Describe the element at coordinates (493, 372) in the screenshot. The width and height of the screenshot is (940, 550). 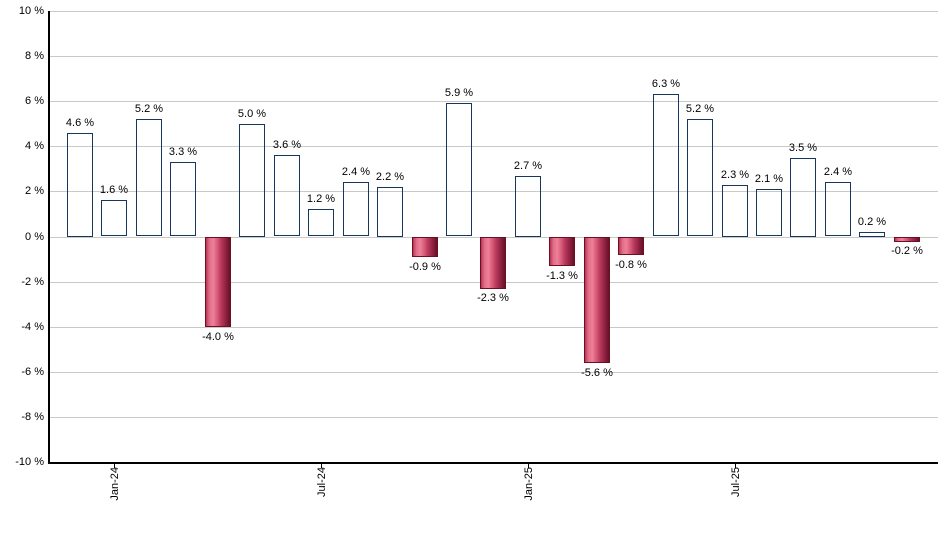
I see `gridline--6` at that location.